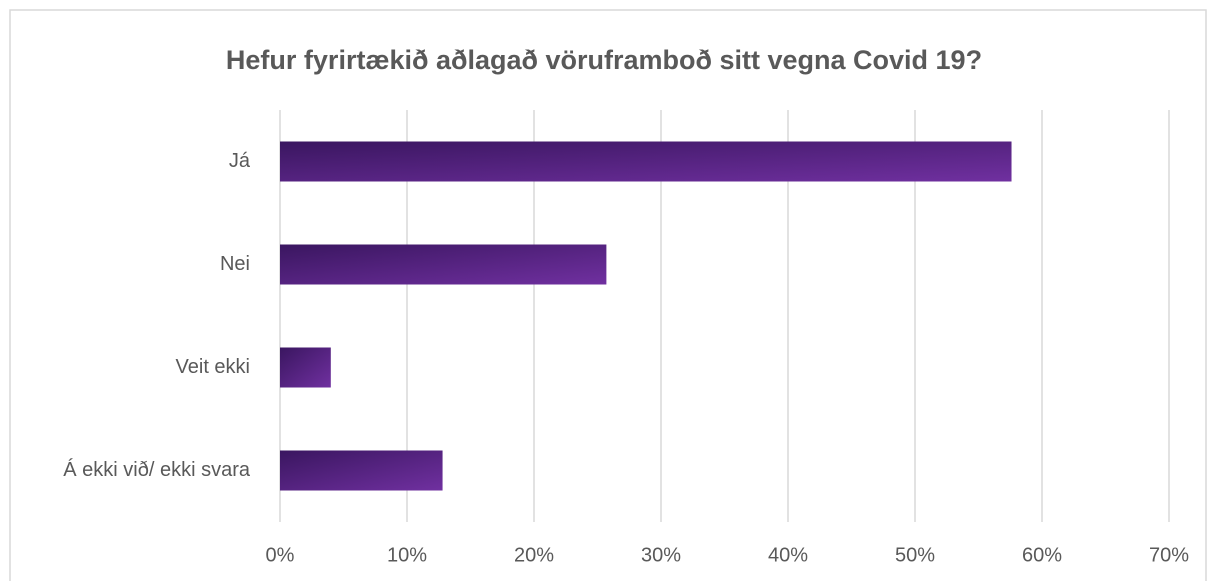 This screenshot has height=581, width=1209. I want to click on x-tick-label: 0%, so click(280, 555).